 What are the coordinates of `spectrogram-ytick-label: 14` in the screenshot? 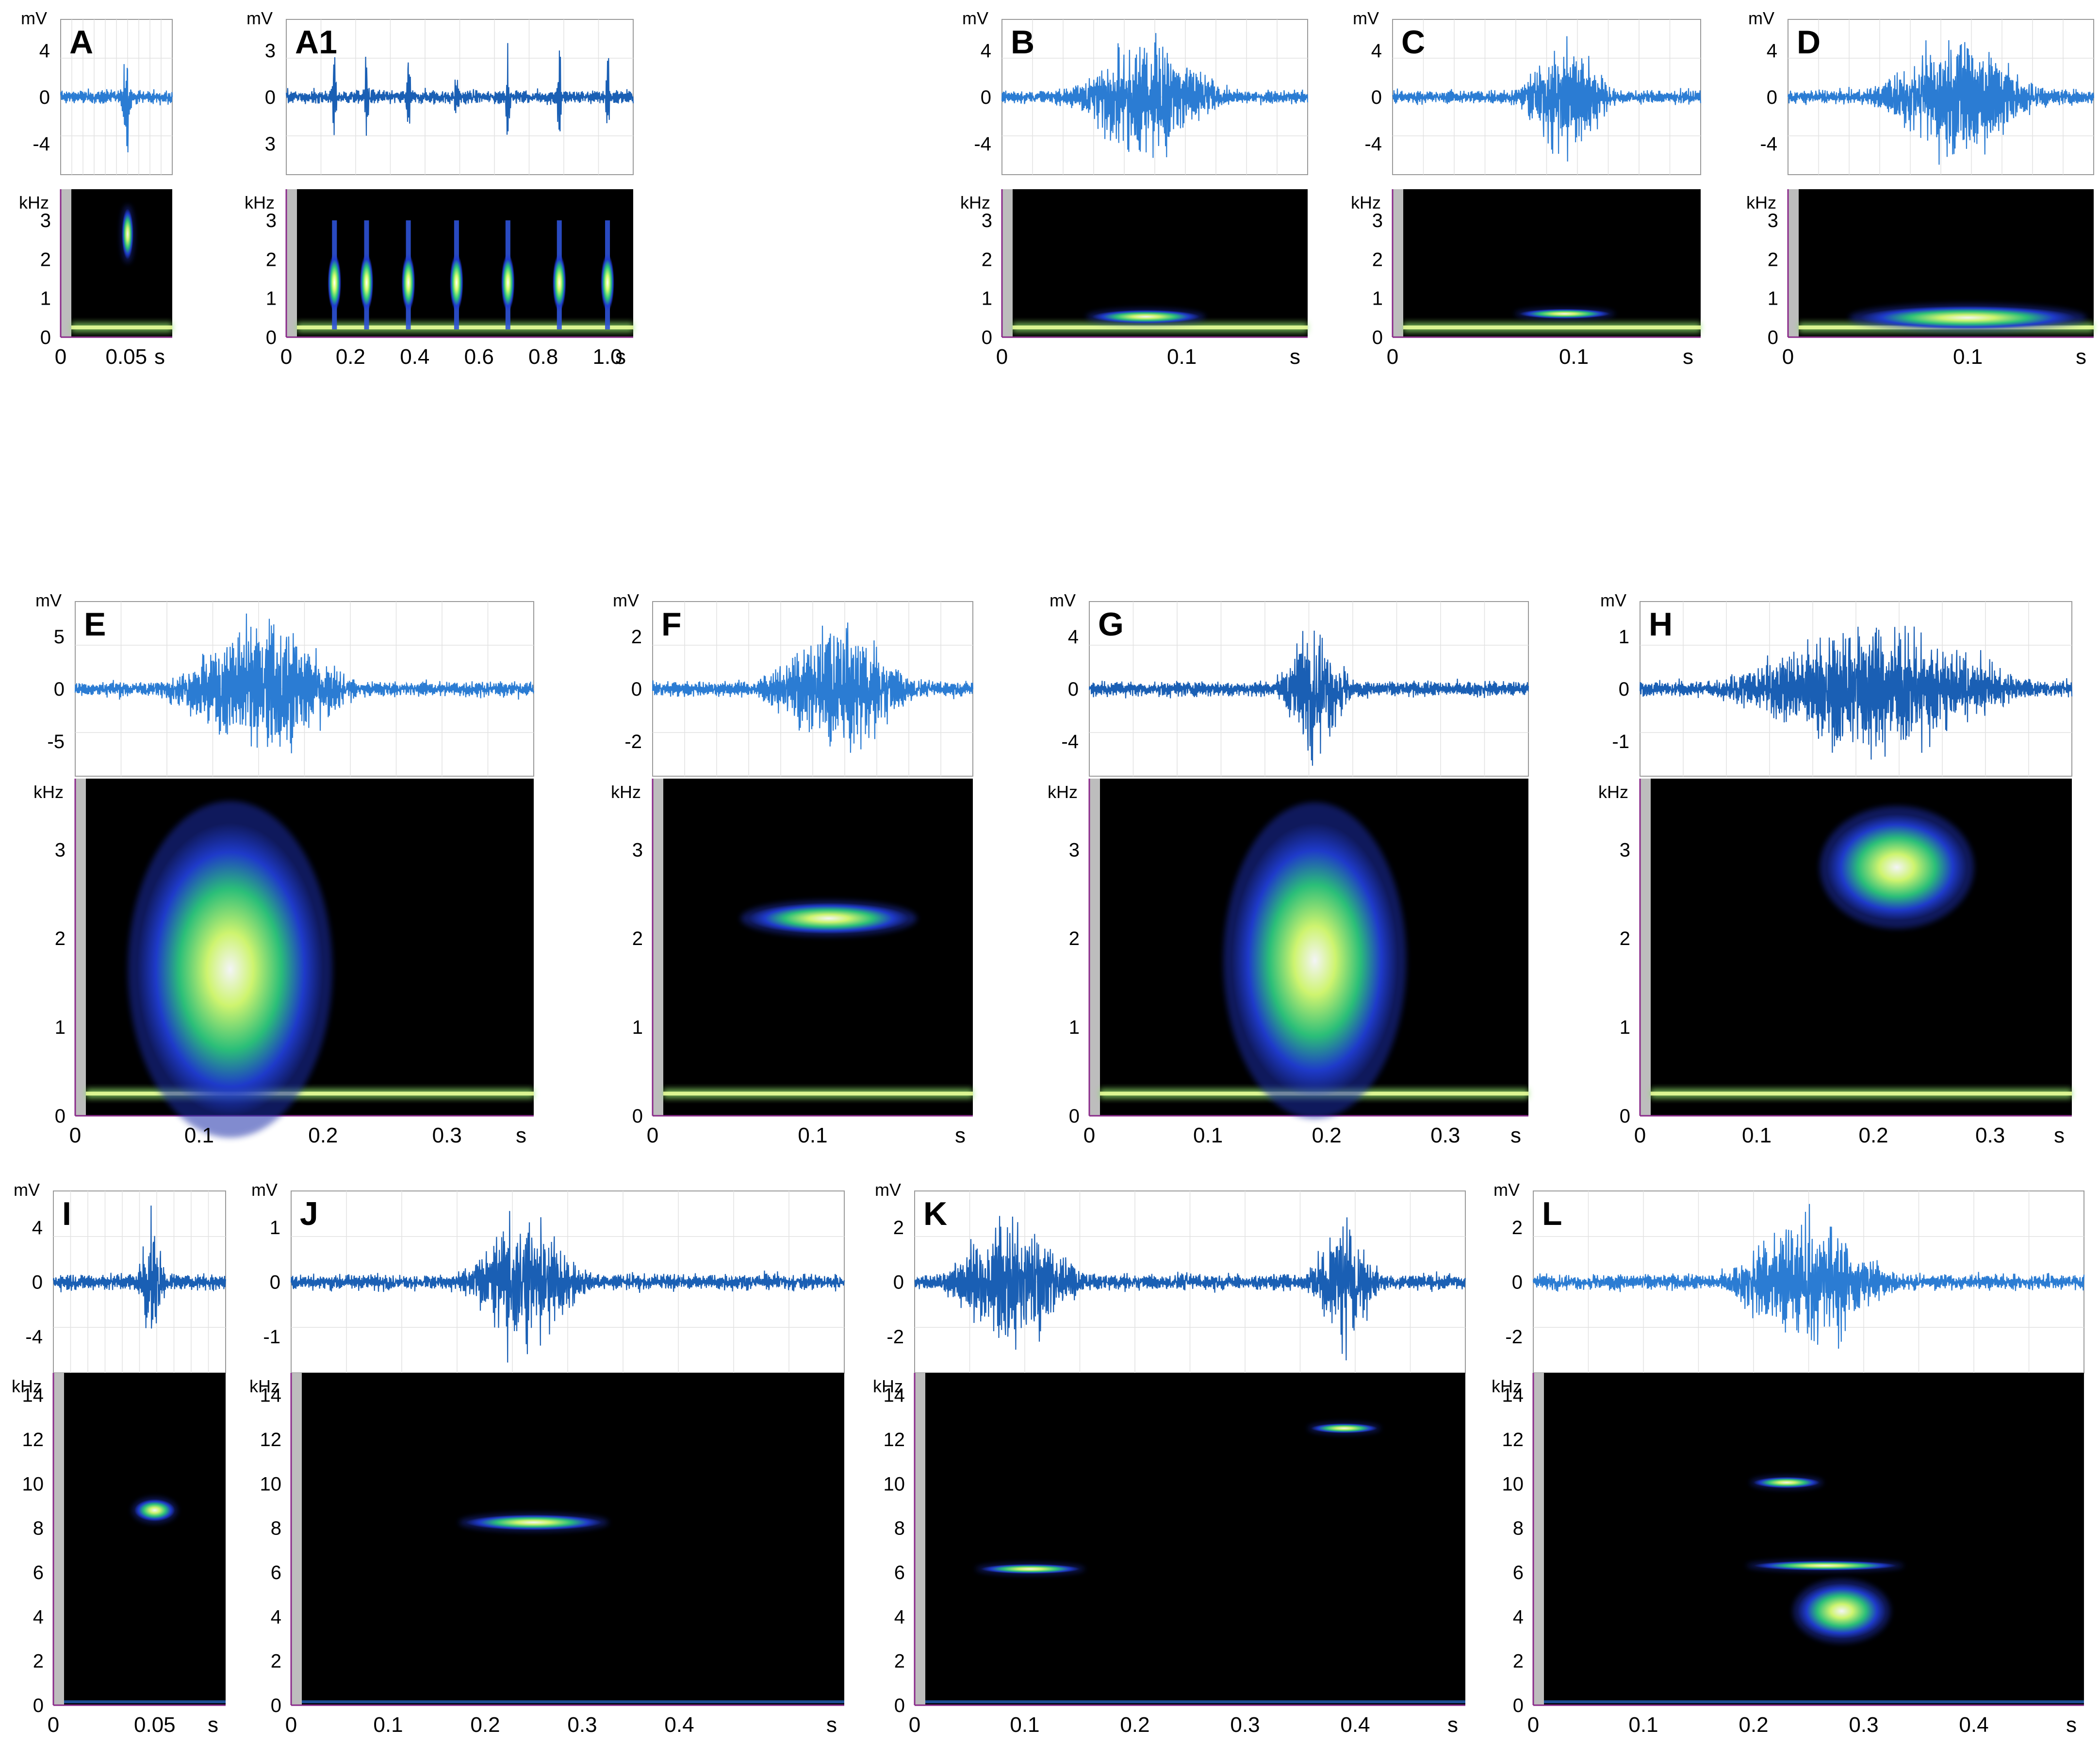 It's located at (1513, 1395).